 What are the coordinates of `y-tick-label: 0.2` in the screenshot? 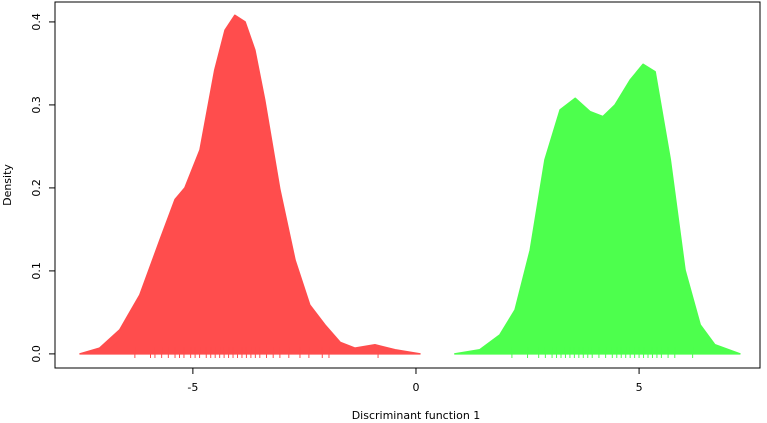 It's located at (36, 188).